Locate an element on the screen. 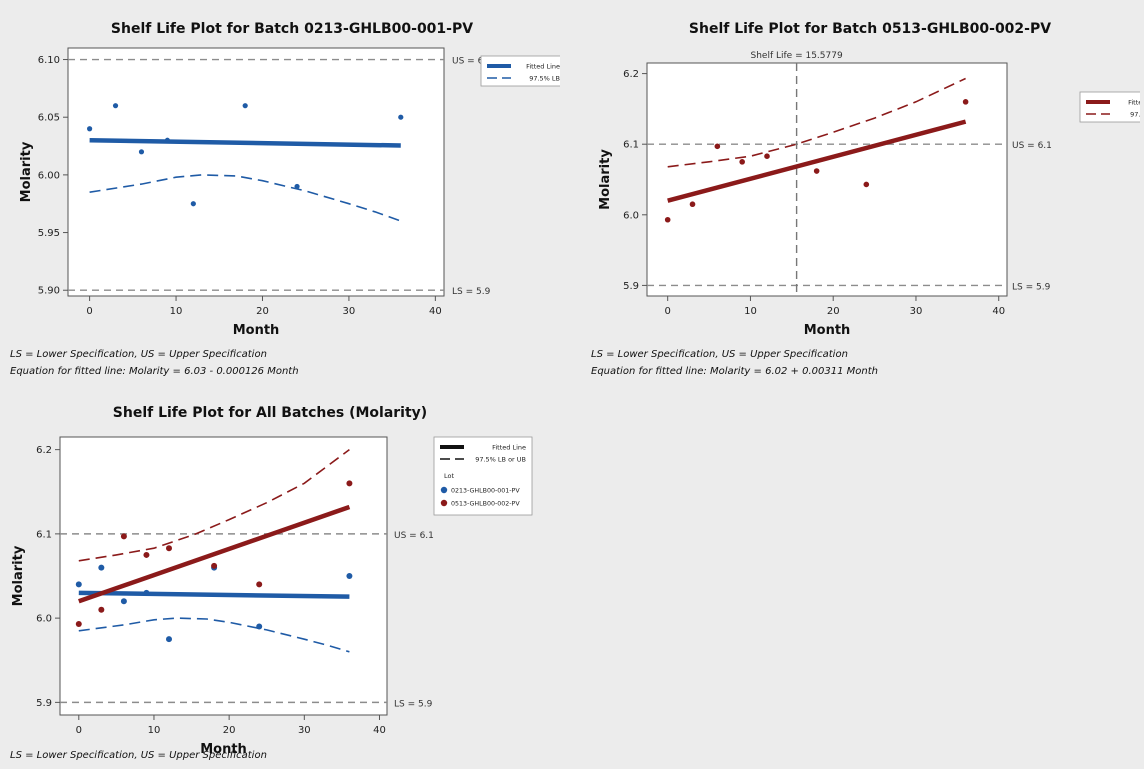 This screenshot has width=1144, height=769. y-tick-label: 5.90 is located at coordinates (49, 291).